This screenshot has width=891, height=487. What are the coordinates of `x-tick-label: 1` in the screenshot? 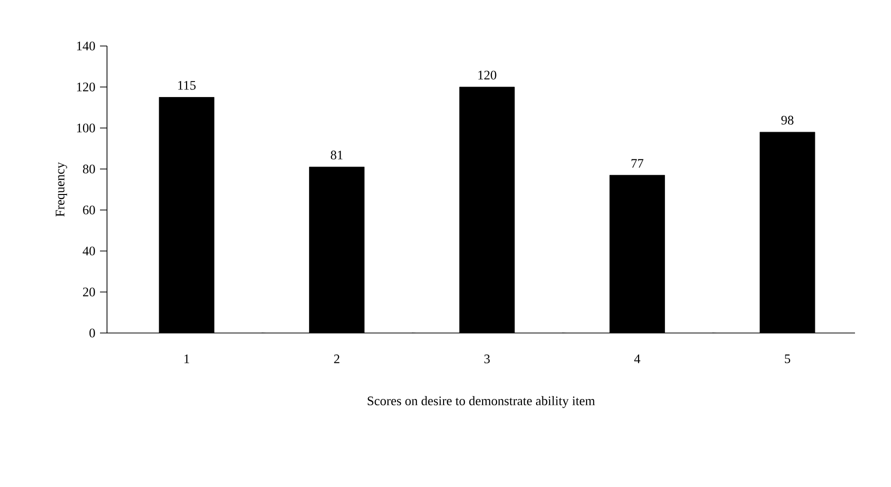 It's located at (187, 359).